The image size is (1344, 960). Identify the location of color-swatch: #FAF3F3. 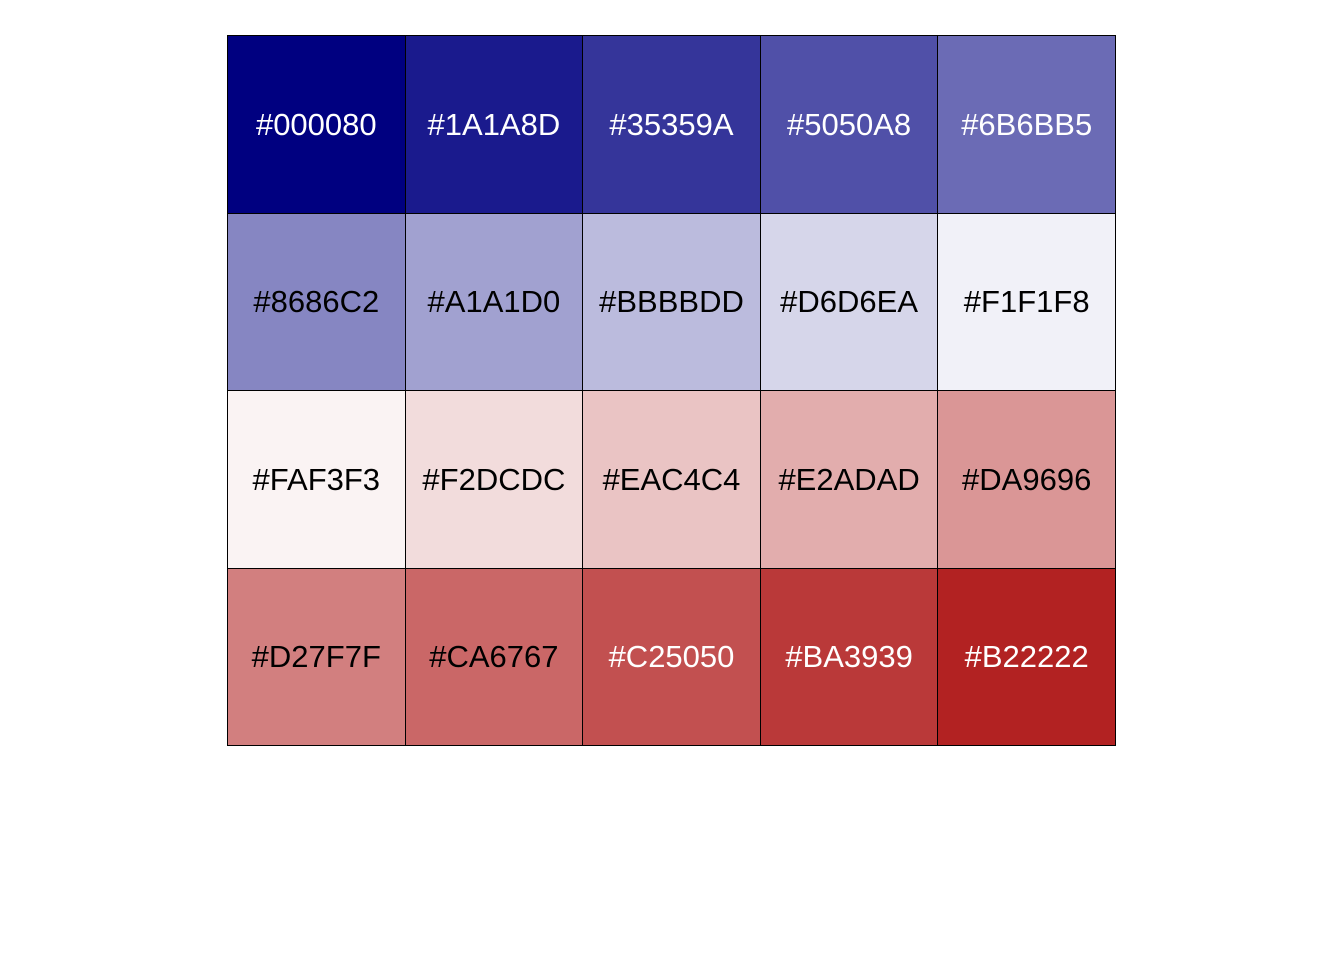
(317, 480).